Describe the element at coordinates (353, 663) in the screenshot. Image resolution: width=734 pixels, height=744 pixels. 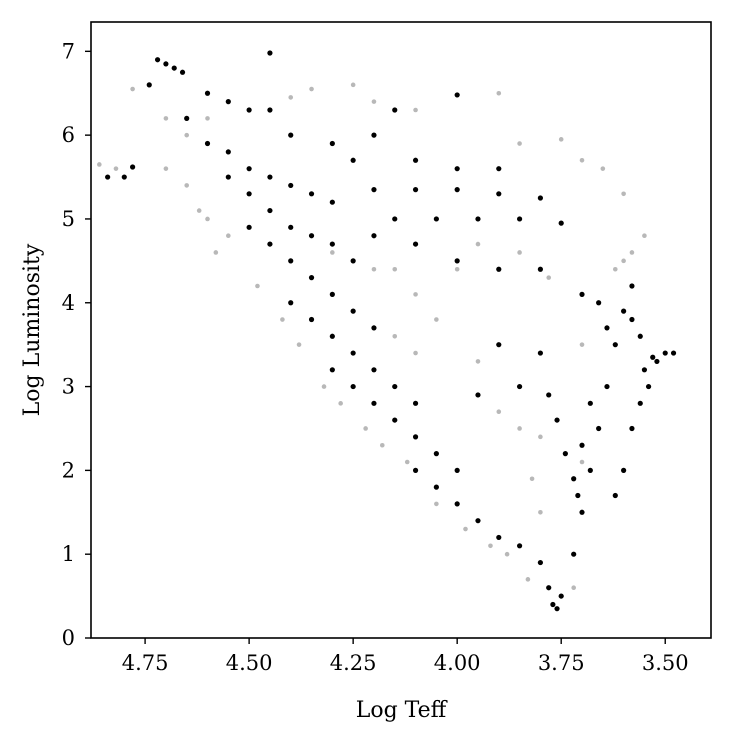
I see `x-tick-label-2: 4.25` at that location.